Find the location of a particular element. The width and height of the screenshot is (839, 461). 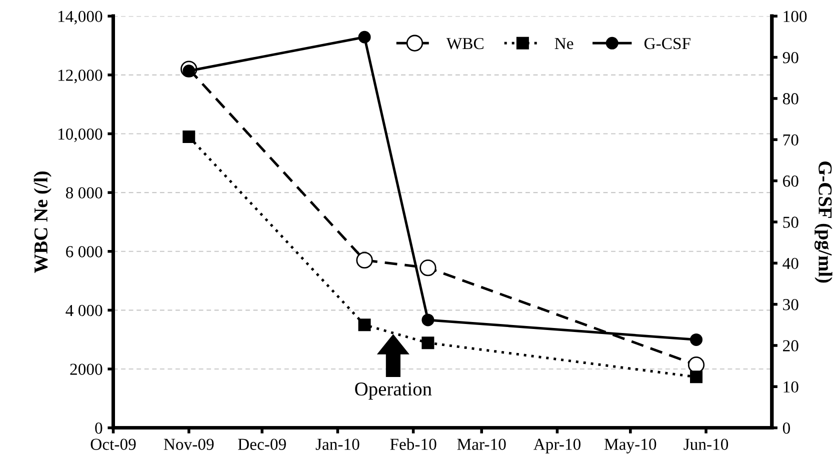

y-tick-label: 10,000 is located at coordinates (80, 135).